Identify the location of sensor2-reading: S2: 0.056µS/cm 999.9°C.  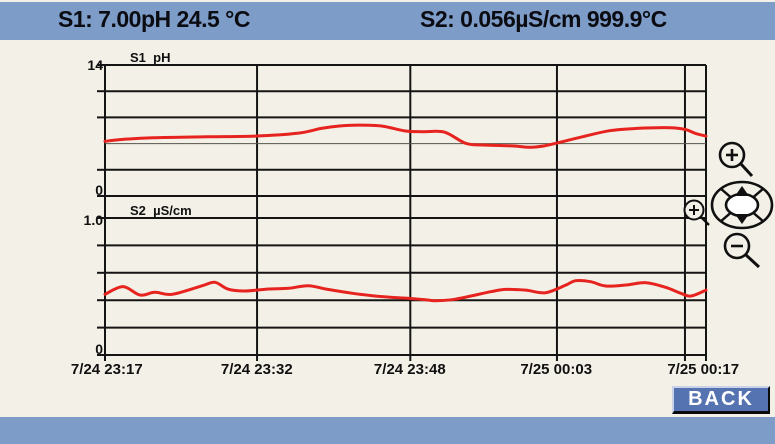
(543, 19).